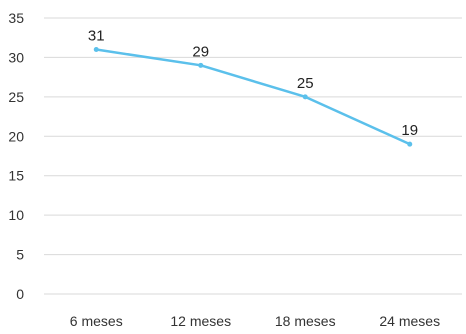  Describe the element at coordinates (20, 255) in the screenshot. I see `y-tick-label-5: 5` at that location.